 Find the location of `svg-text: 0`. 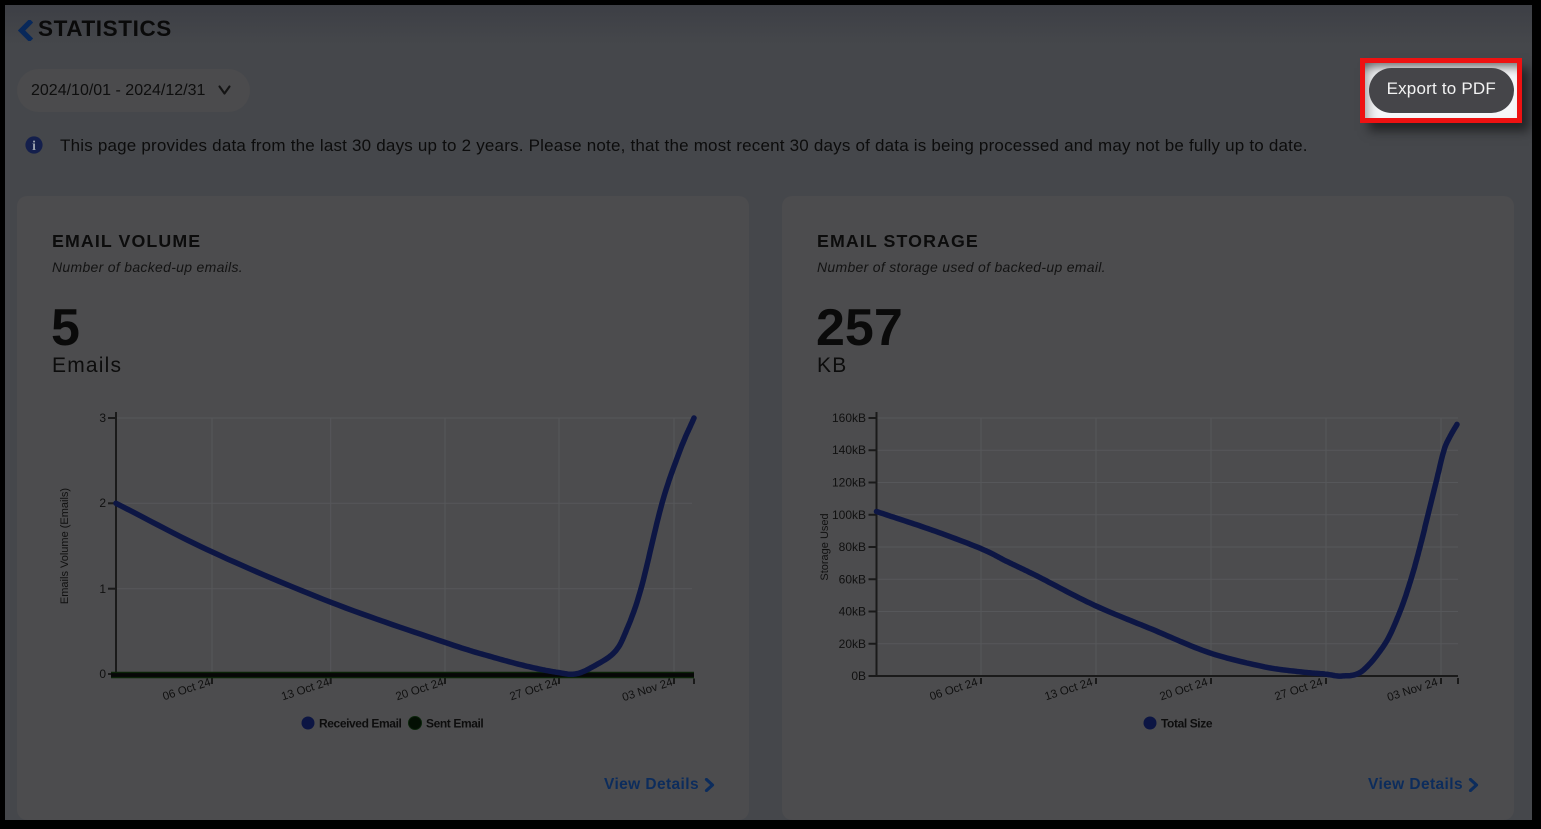

svg-text: 0 is located at coordinates (102, 674).